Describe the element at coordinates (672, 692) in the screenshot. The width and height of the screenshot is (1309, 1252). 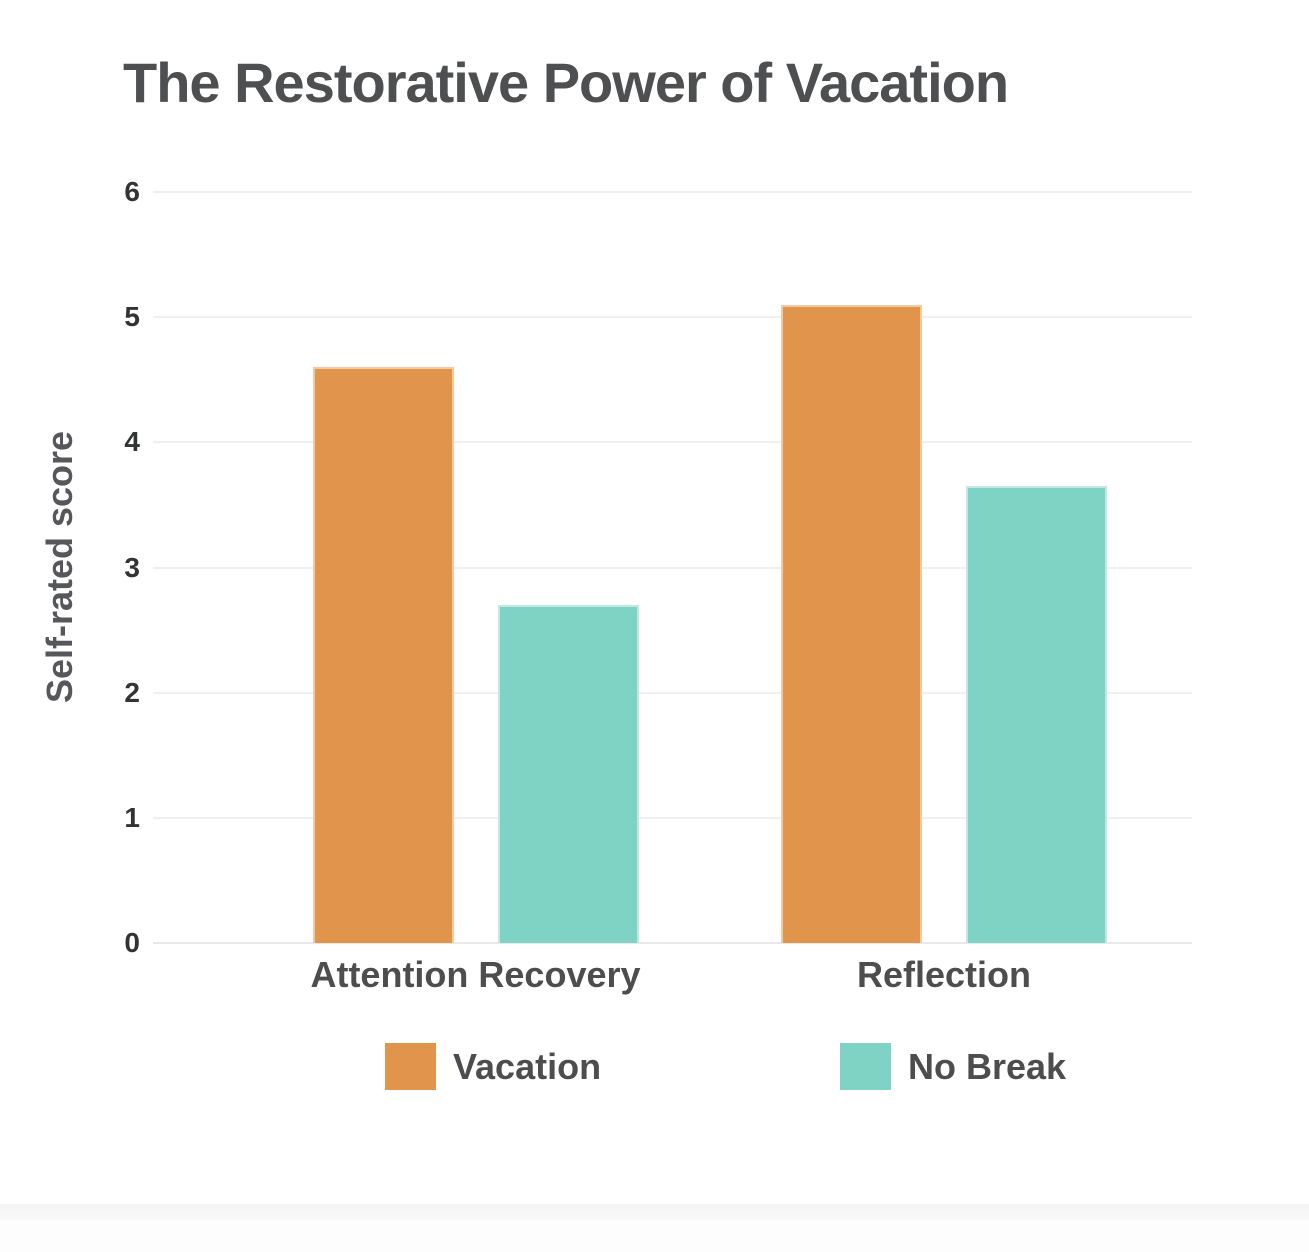
I see `gridline-y2` at that location.